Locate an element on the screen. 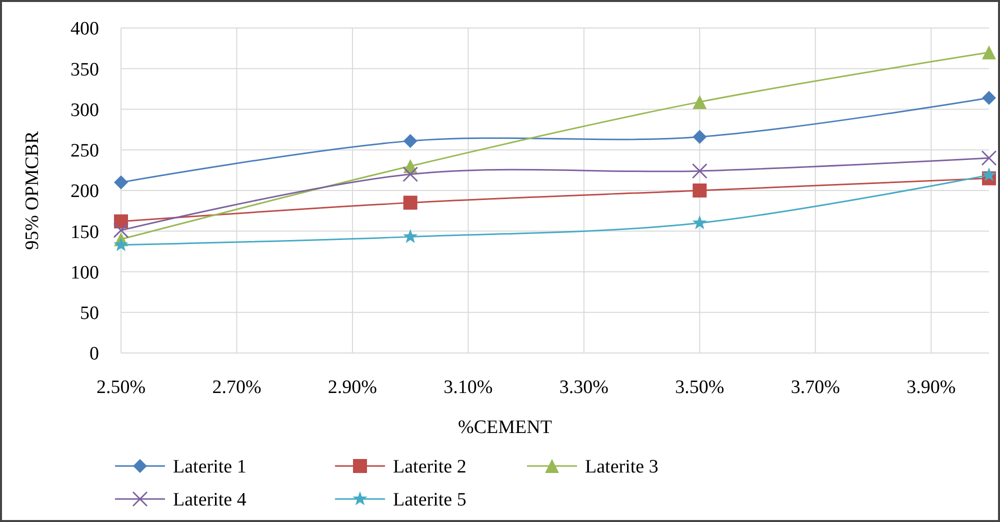  legend-label: Laterite 5 is located at coordinates (429, 500).